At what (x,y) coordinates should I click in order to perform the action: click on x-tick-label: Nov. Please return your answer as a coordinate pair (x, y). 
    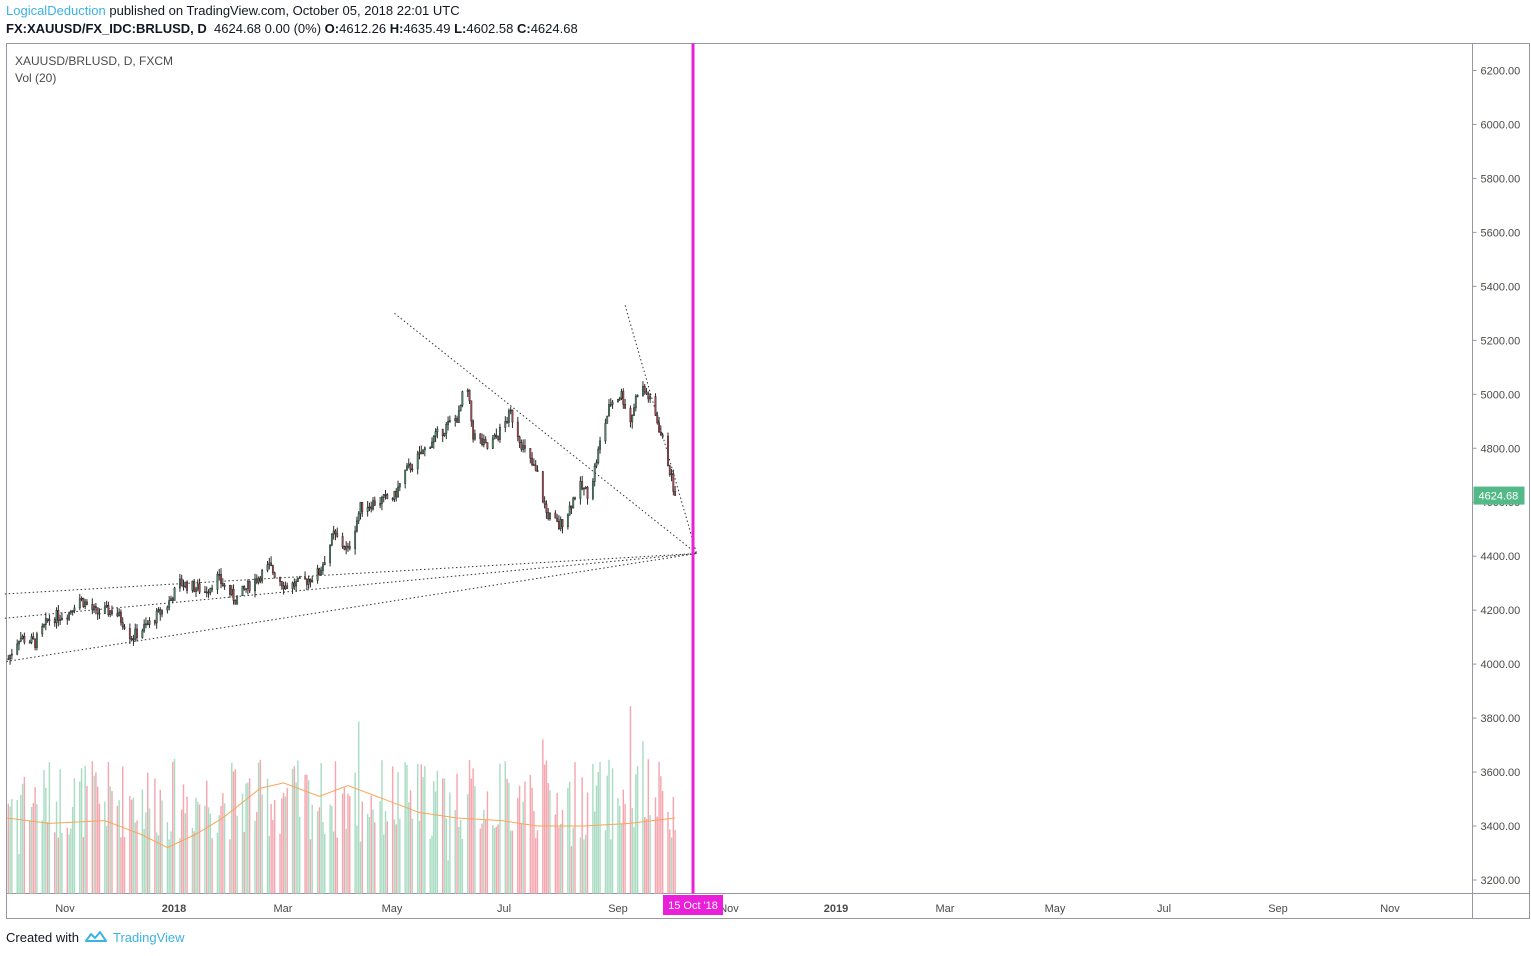
    Looking at the image, I should click on (729, 909).